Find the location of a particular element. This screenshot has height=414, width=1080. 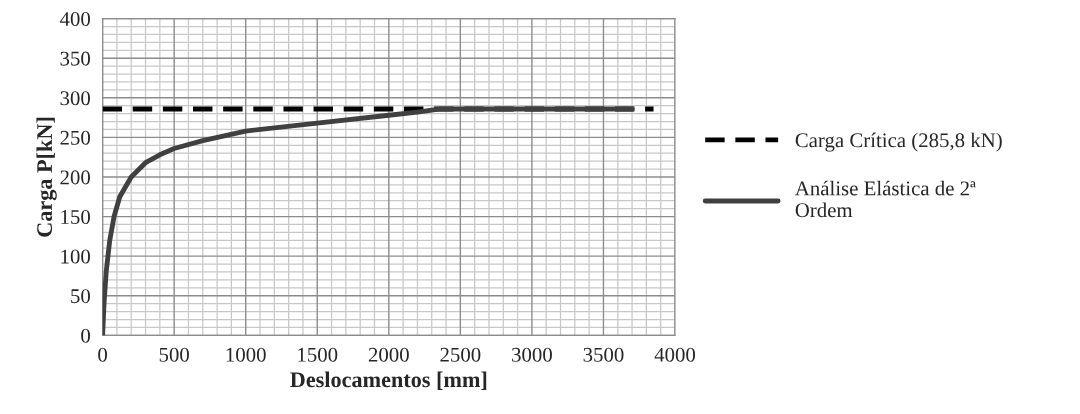

x-tick-label: 500 is located at coordinates (174, 354).